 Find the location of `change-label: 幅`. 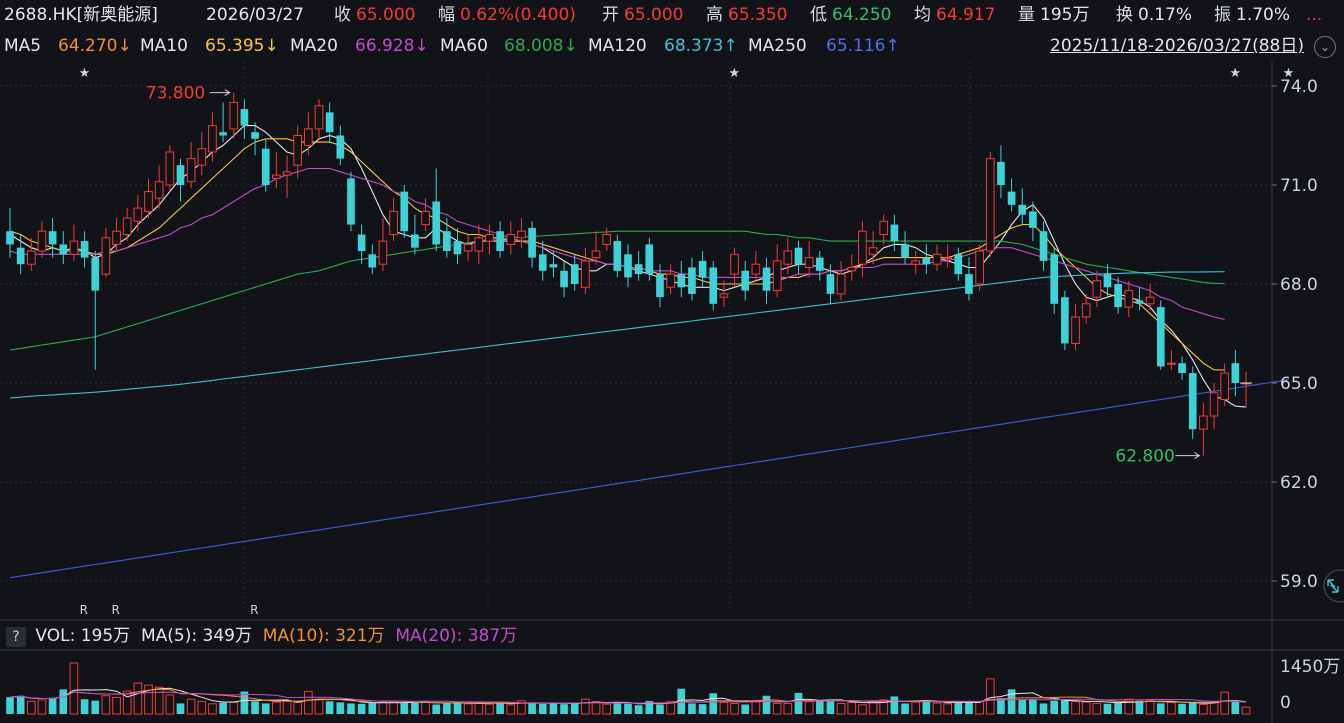

change-label: 幅 is located at coordinates (446, 15).